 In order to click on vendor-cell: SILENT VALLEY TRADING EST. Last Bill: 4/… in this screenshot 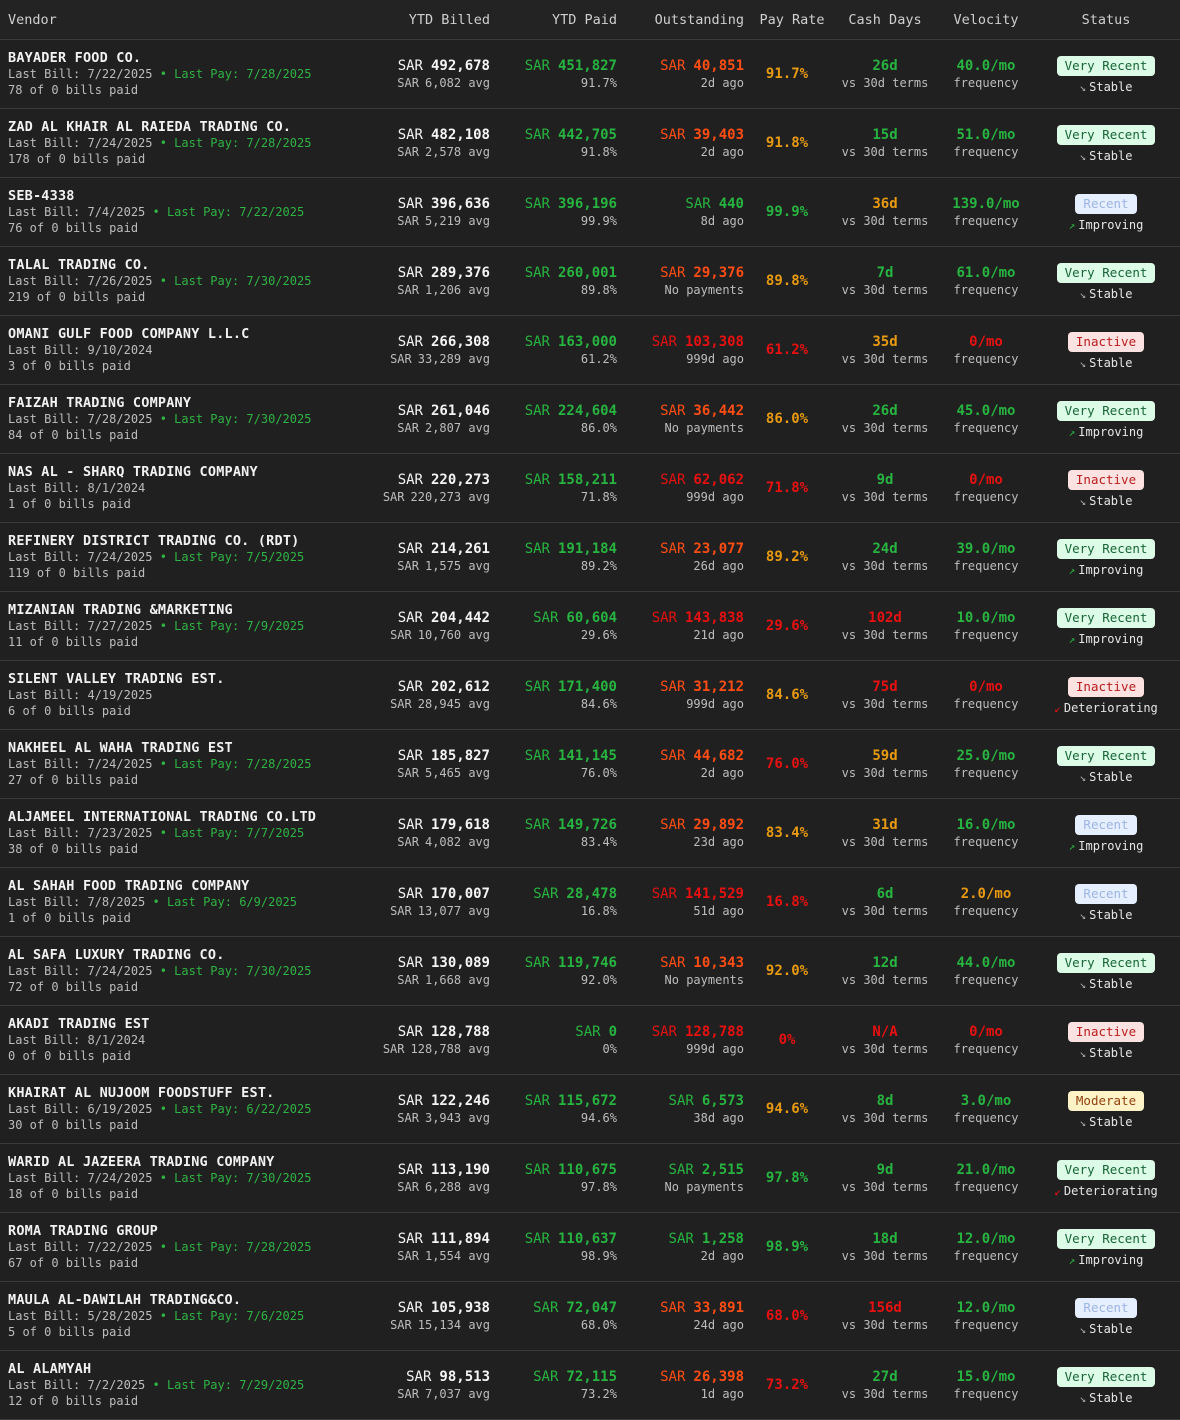, I will do `click(179, 695)`.